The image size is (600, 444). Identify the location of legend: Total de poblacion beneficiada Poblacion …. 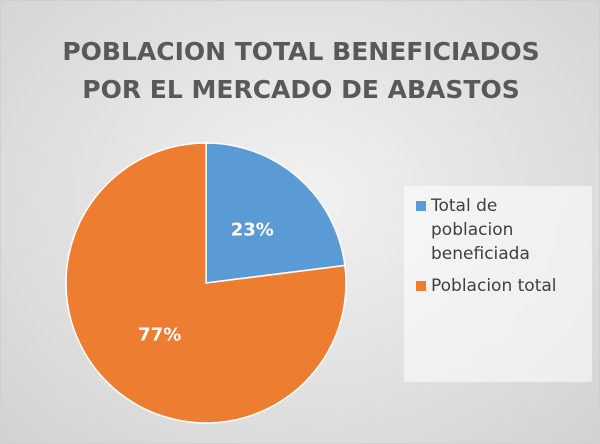
(498, 284).